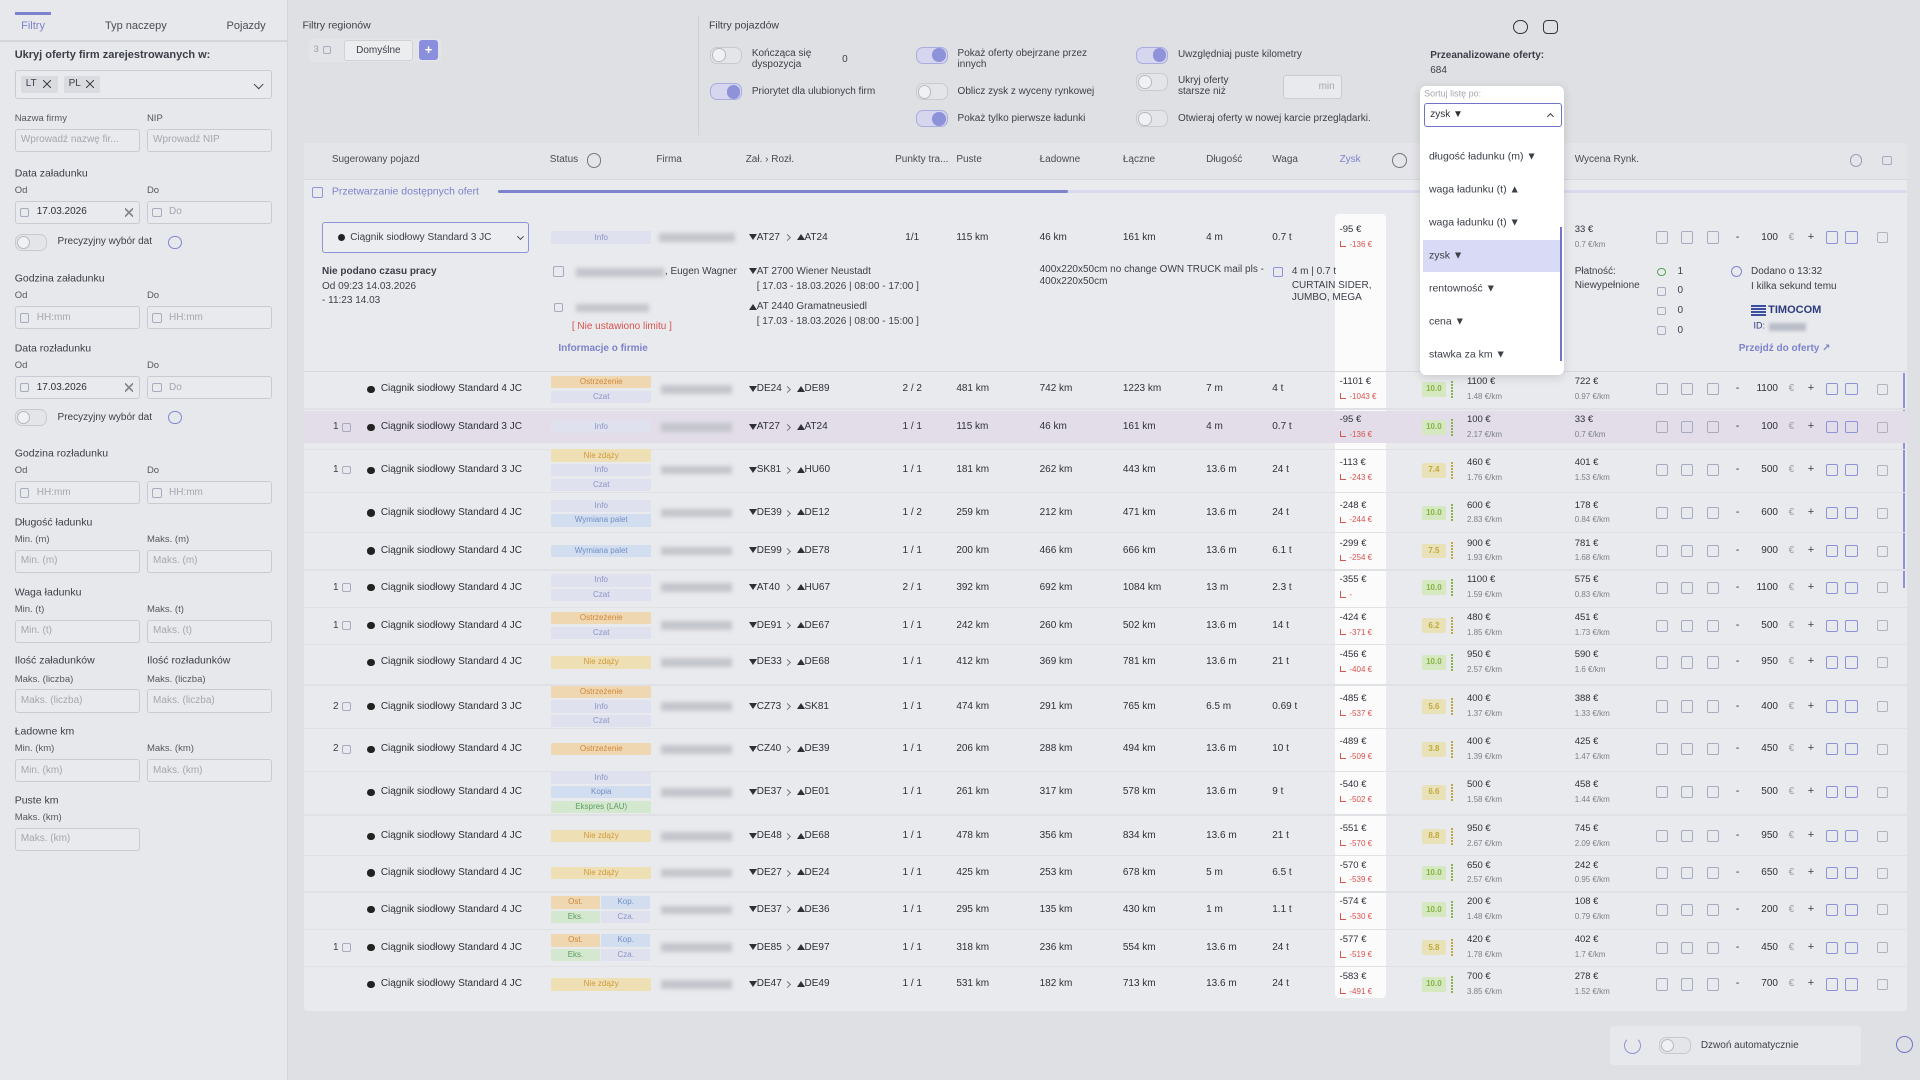  What do you see at coordinates (33, 26) in the screenshot?
I see `sidebar-tab: Filtry` at bounding box center [33, 26].